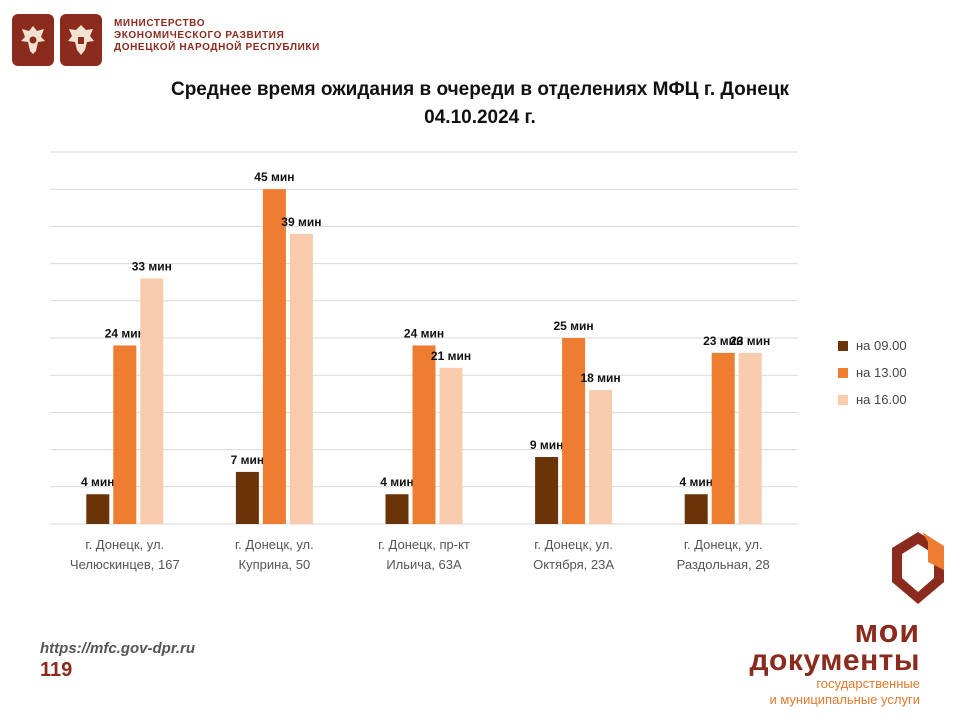  Describe the element at coordinates (881, 399) in the screenshot. I see `legend-label-1600: на 16.00` at that location.